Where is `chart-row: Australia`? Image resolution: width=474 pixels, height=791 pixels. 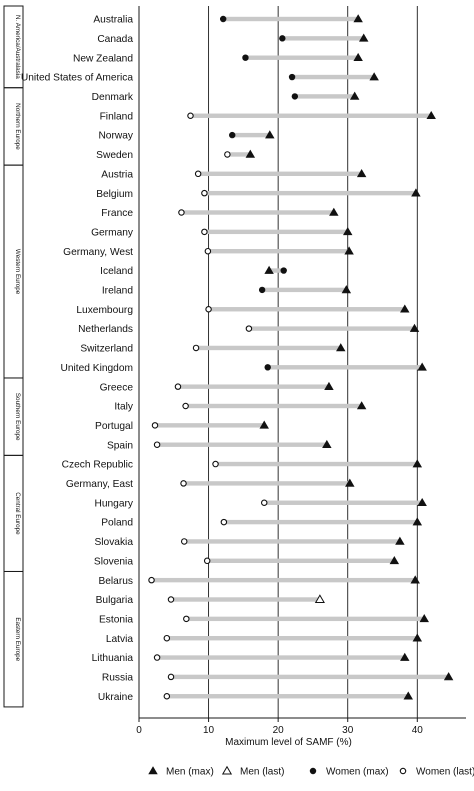 chart-row: Australia is located at coordinates (228, 20).